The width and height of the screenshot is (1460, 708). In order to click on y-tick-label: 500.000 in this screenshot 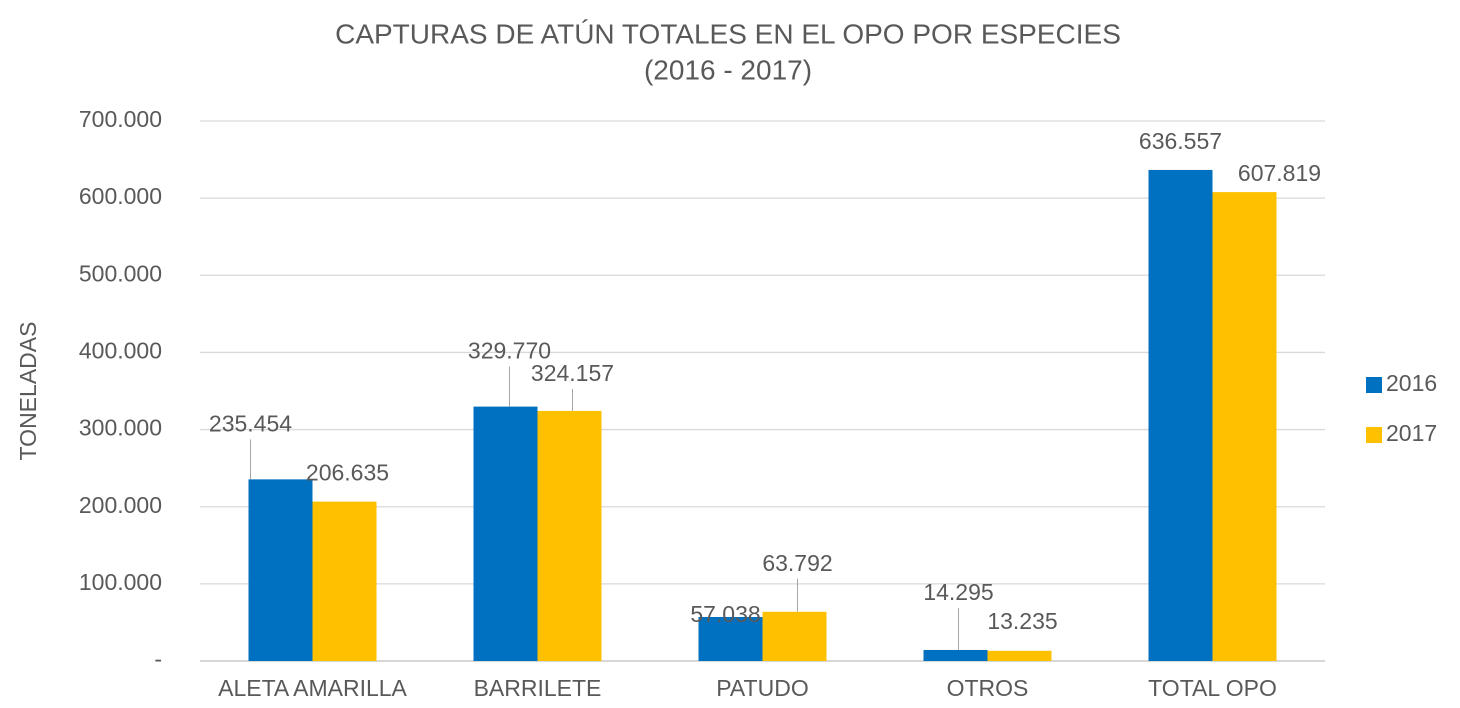, I will do `click(120, 273)`.